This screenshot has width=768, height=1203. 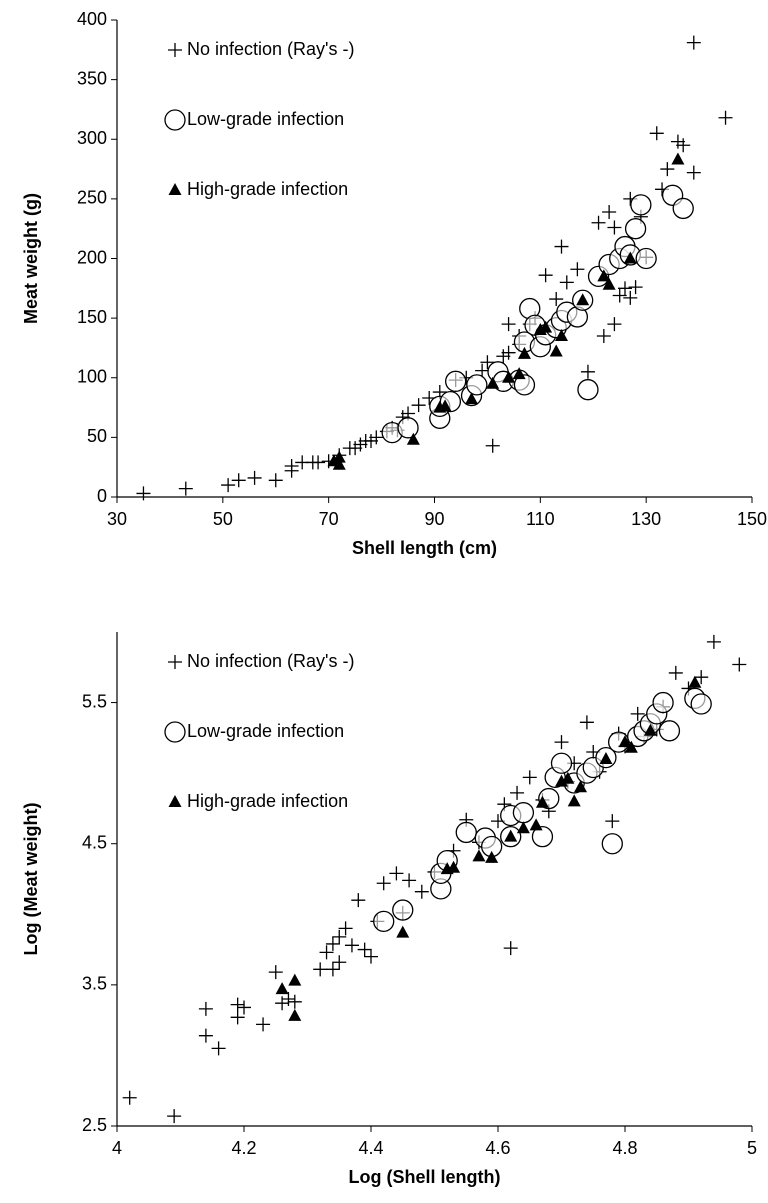 I want to click on y-tick-label: 400, so click(x=92, y=19).